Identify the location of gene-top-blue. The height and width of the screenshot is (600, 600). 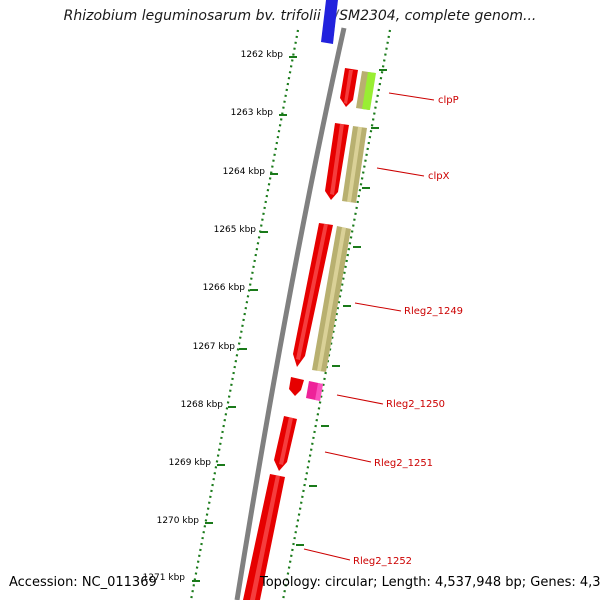
(331, 22).